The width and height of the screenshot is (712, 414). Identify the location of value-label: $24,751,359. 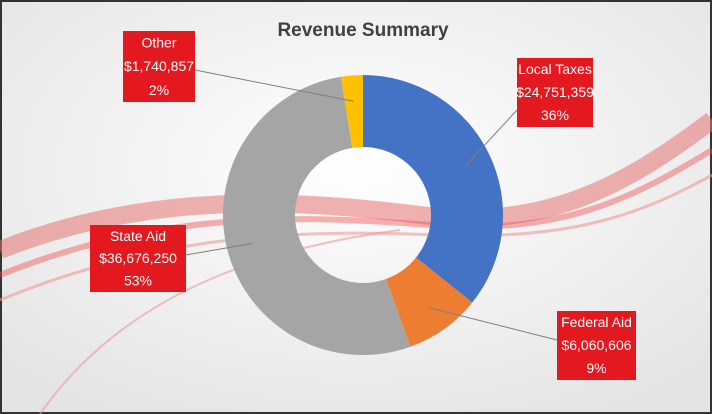
(555, 92).